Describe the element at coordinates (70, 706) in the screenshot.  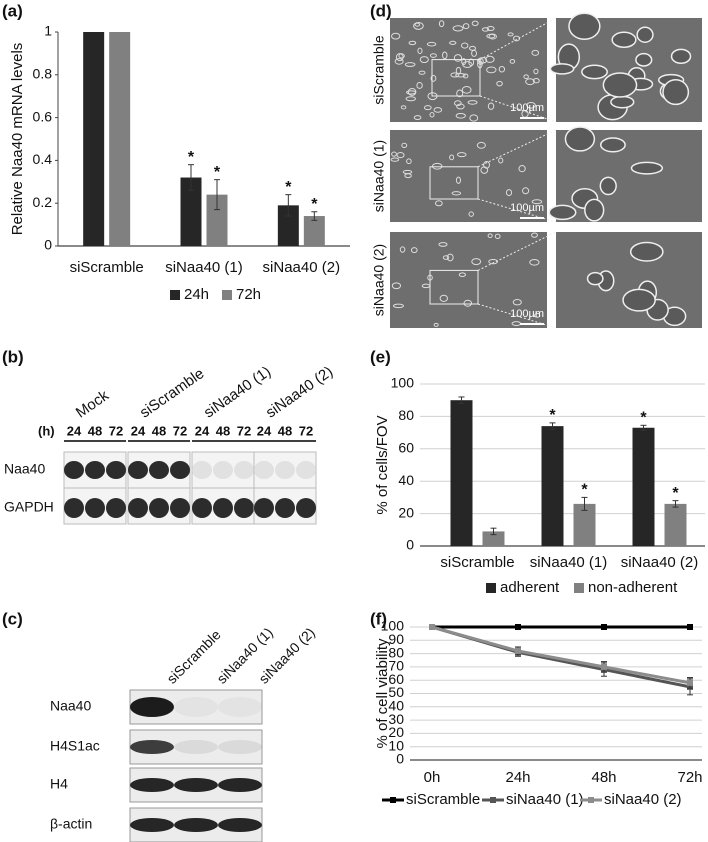
I see `row-label: Naa40` at that location.